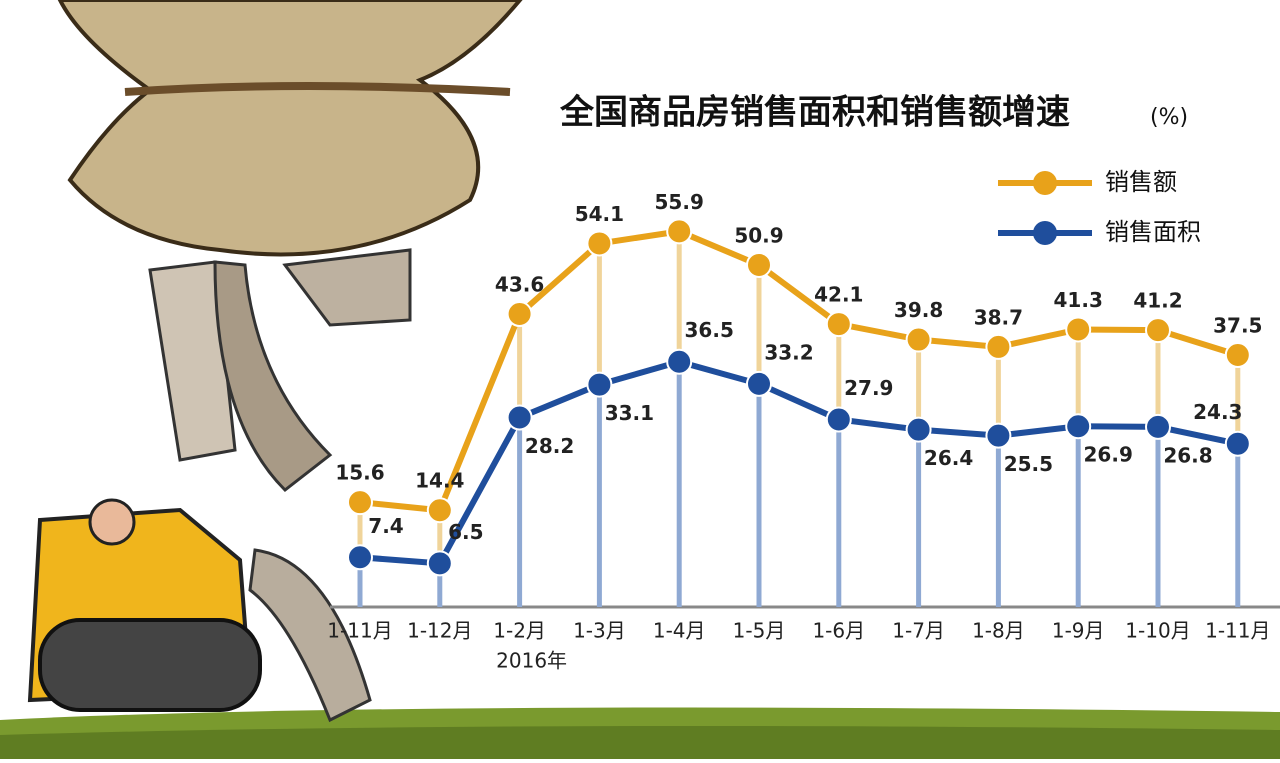 Image resolution: width=1280 pixels, height=763 pixels. What do you see at coordinates (1108, 455) in the screenshot?
I see `data-label: 26.9` at bounding box center [1108, 455].